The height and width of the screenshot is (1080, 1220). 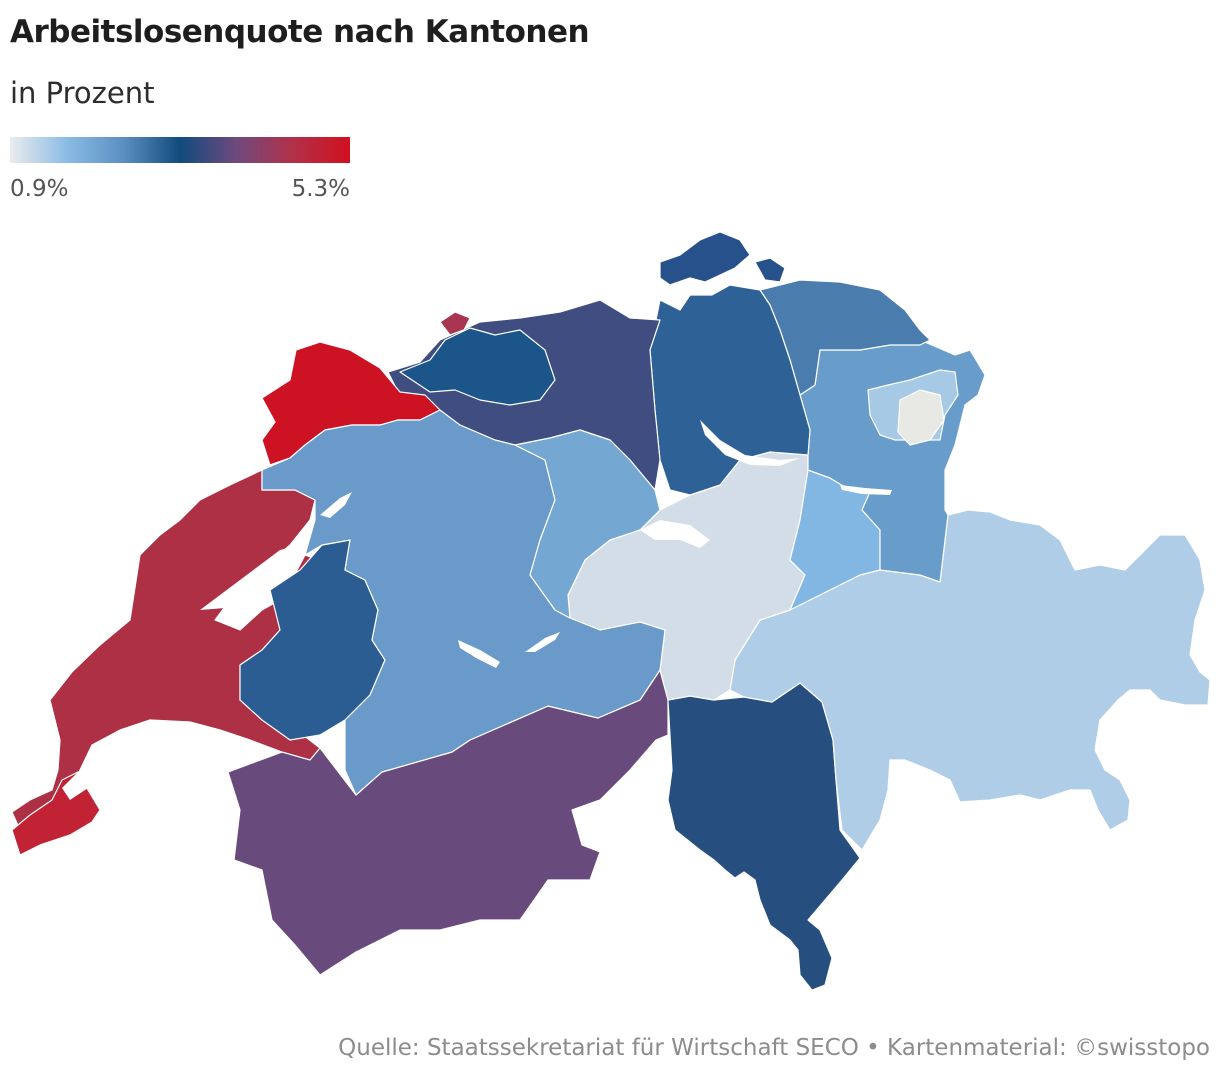 What do you see at coordinates (587, 524) in the screenshot?
I see `region-lucerne` at bounding box center [587, 524].